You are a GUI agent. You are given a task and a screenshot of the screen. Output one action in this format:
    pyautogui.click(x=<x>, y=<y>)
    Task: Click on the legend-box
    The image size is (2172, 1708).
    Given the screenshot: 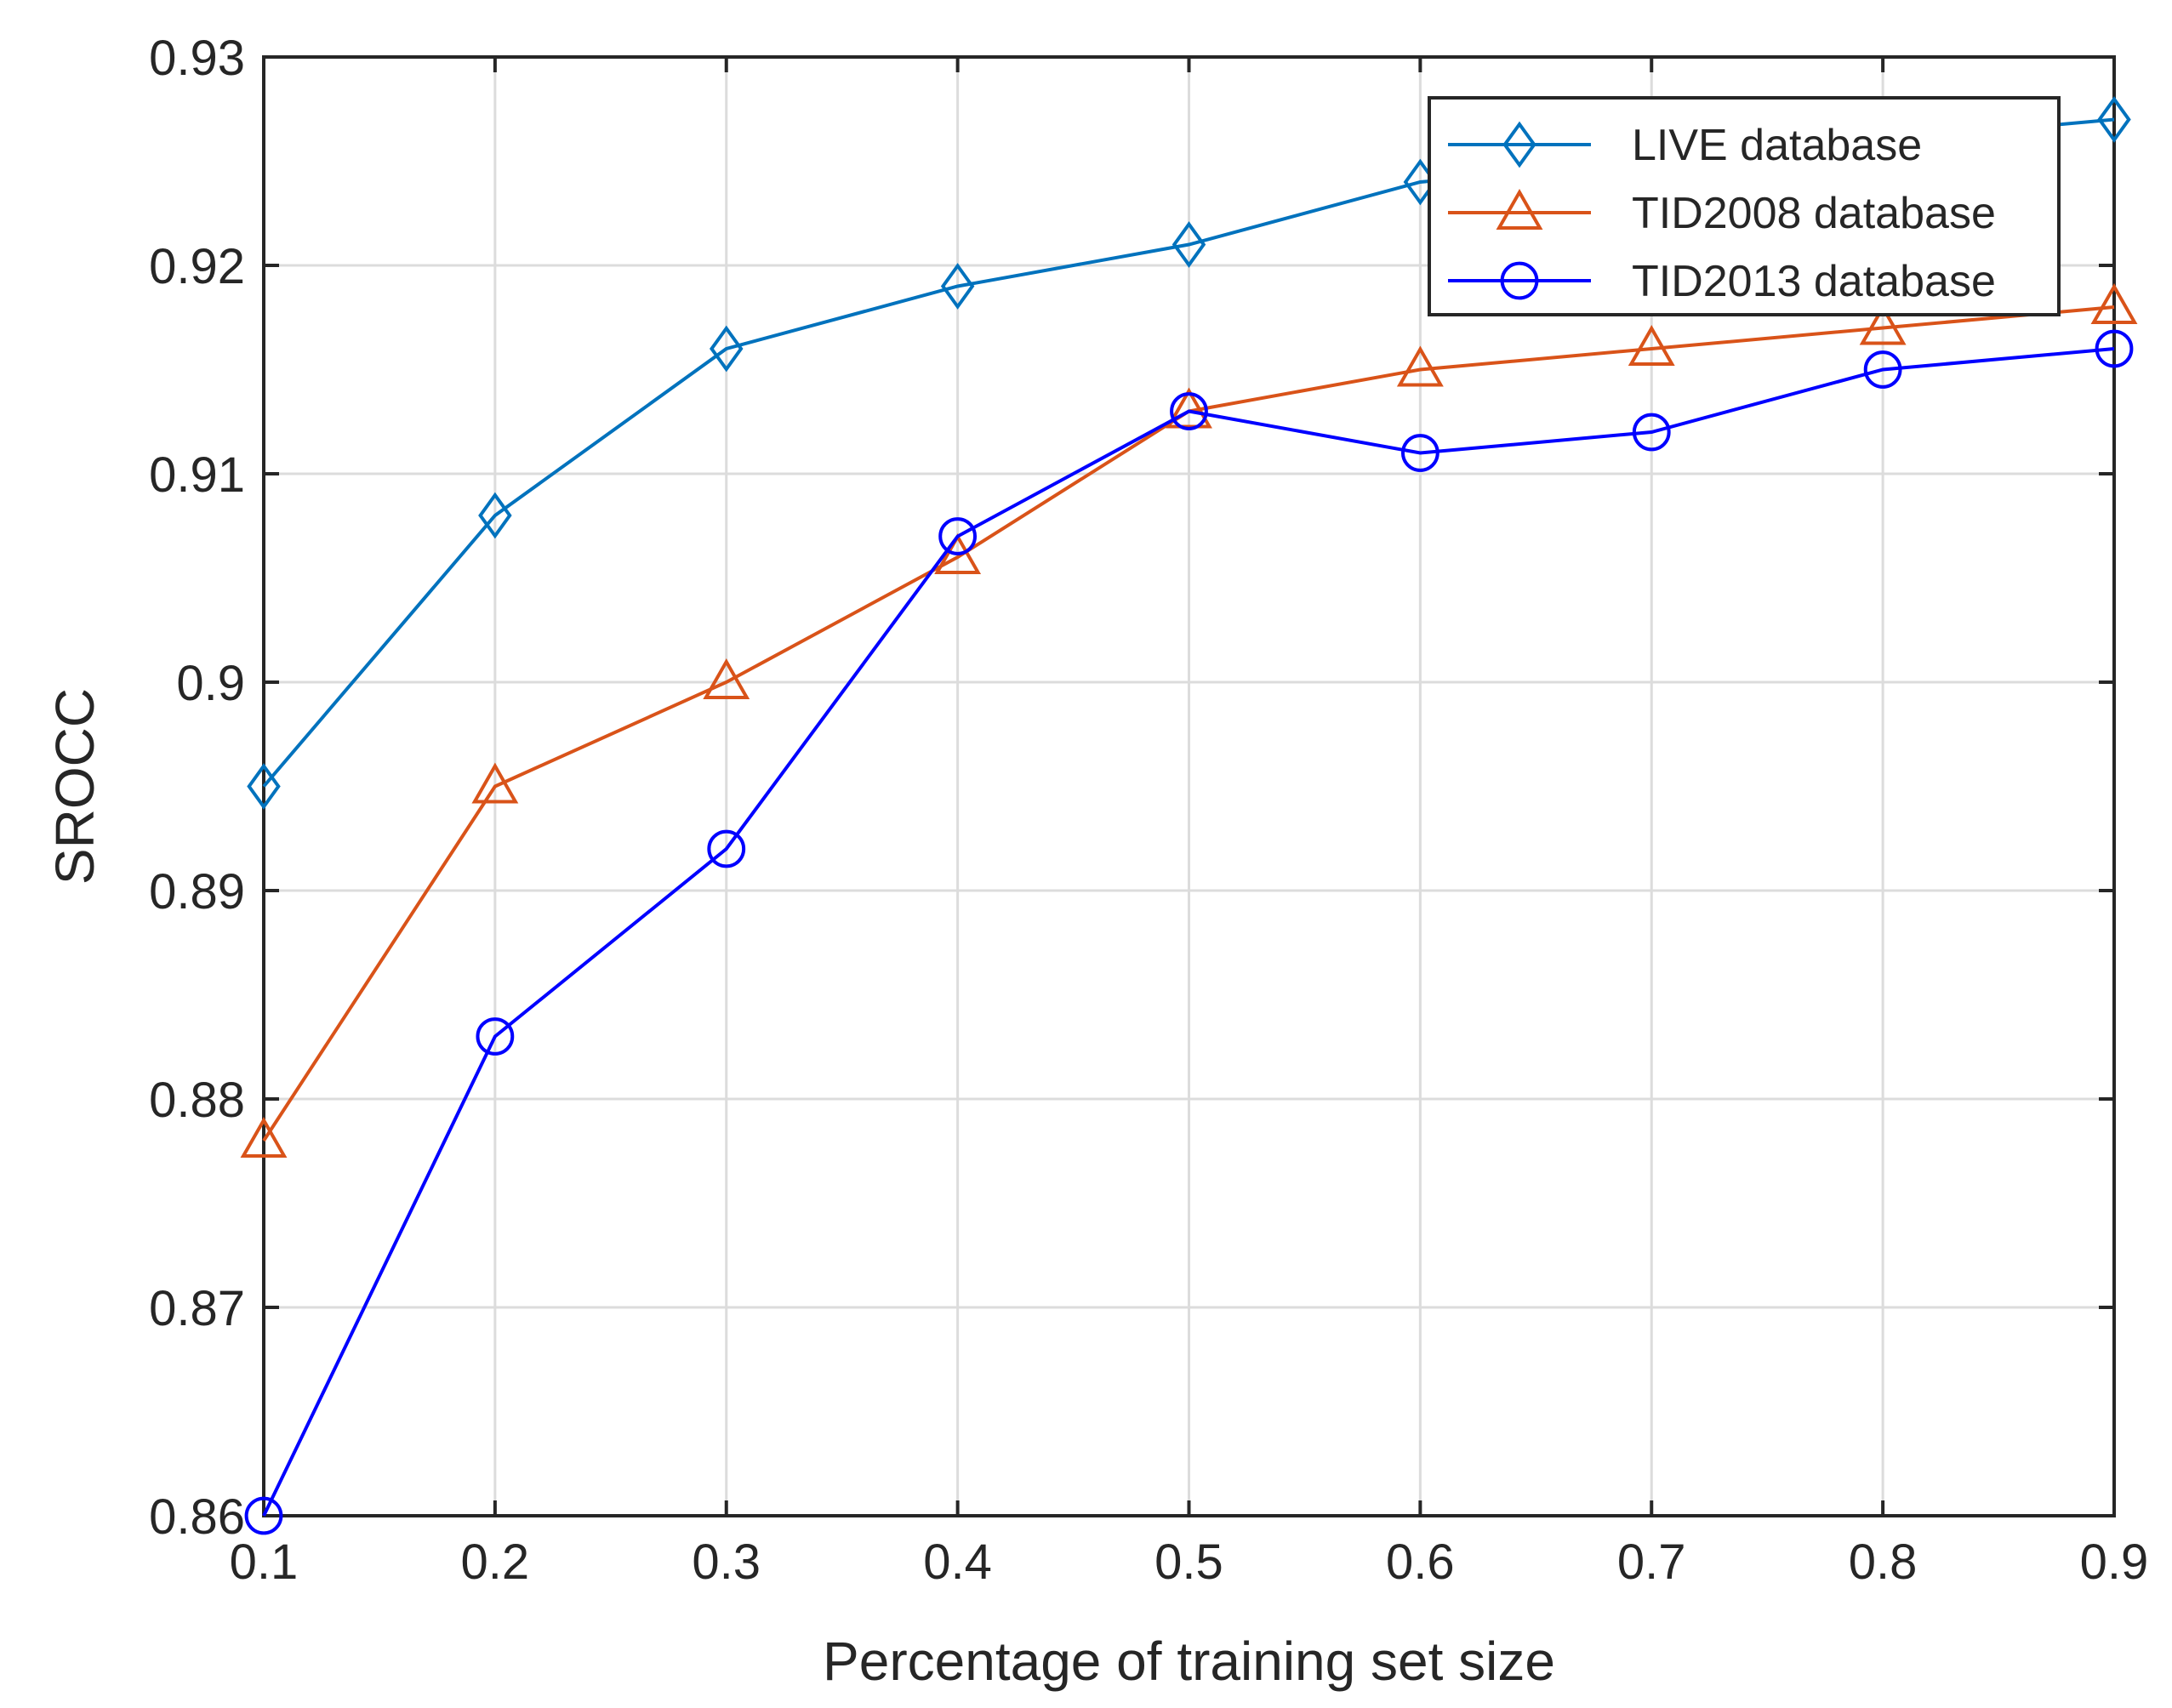 What is the action you would take?
    pyautogui.click(x=1744, y=206)
    